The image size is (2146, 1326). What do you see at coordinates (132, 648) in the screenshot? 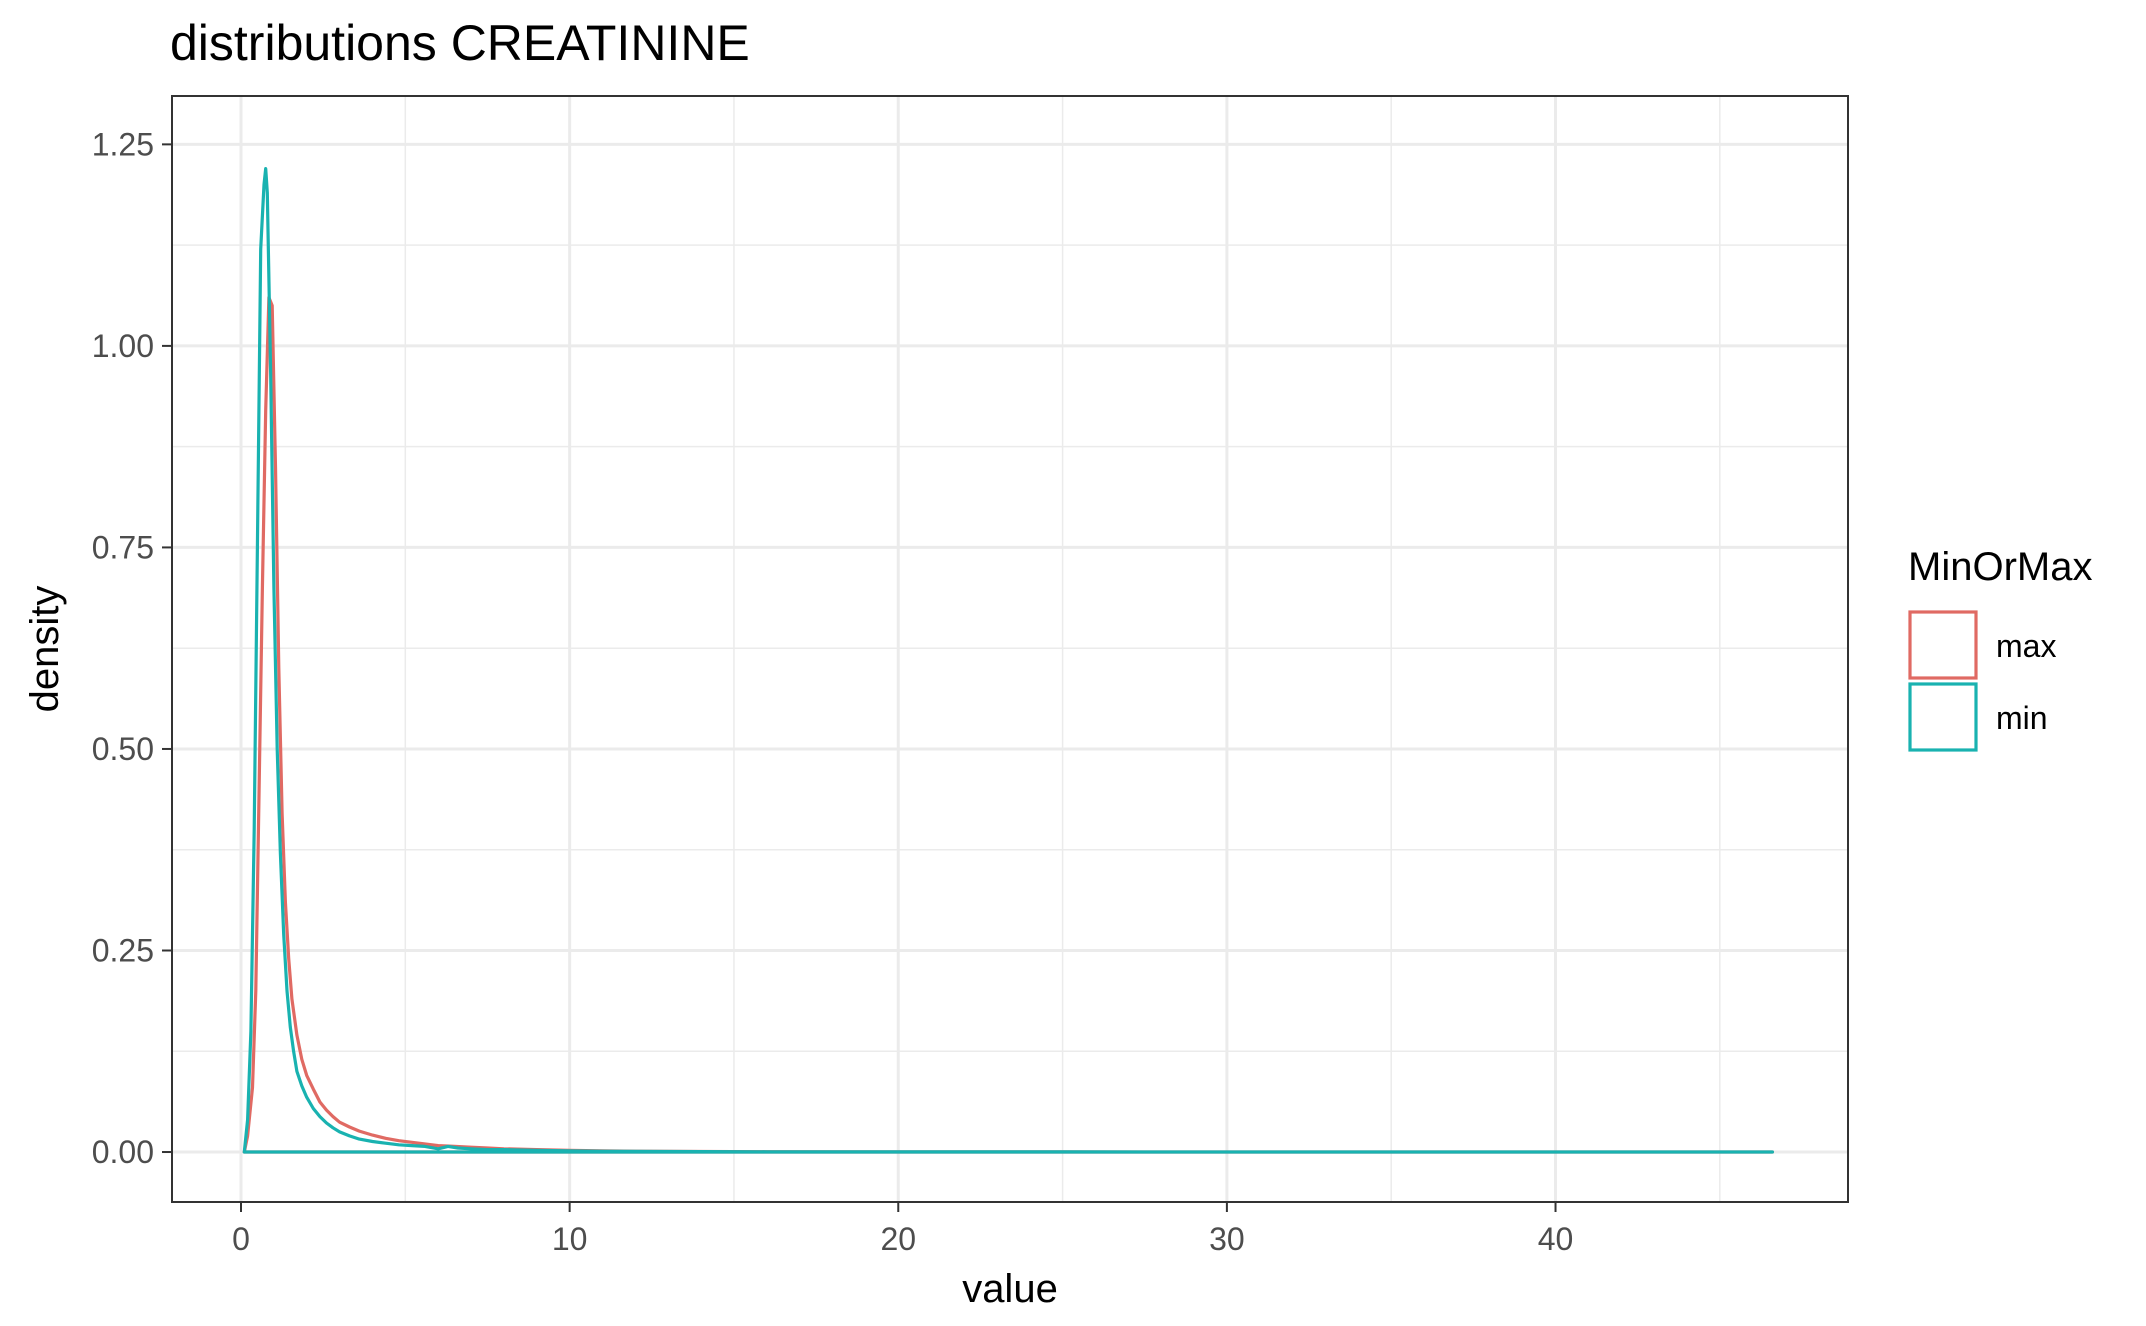
I see `y-axis: 0.00 0.25 0.50 0.75 1.00 1.25` at bounding box center [132, 648].